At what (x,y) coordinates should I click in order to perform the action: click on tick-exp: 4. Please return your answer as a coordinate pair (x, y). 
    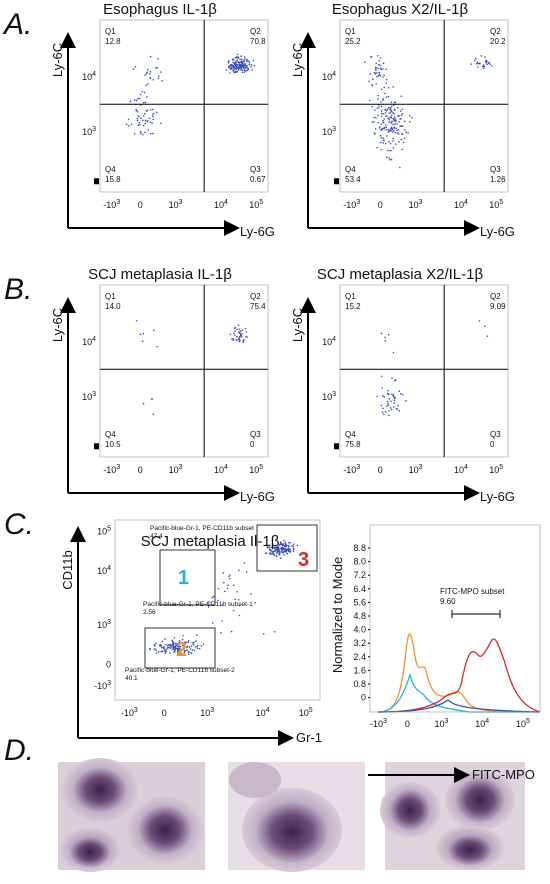
    Looking at the image, I should click on (334, 74).